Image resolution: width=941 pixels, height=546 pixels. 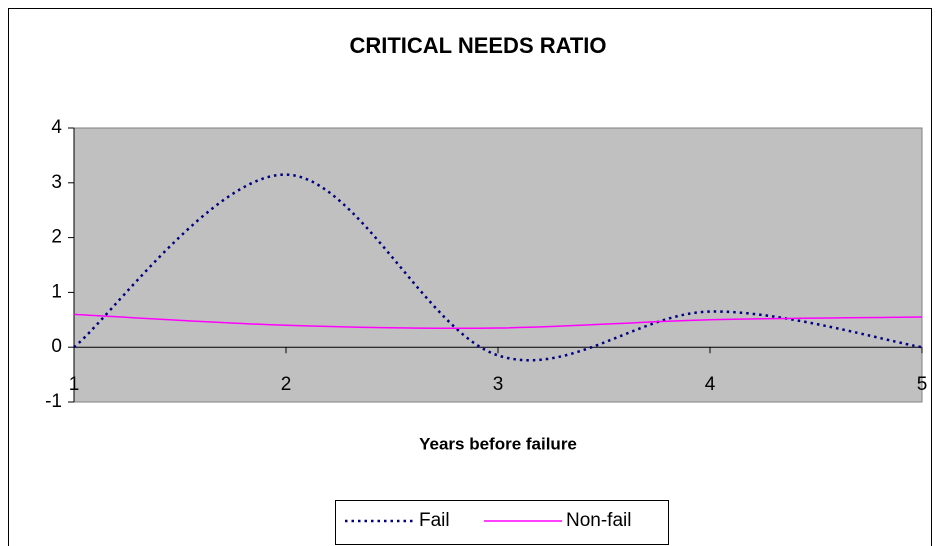 I want to click on y-tick-label: 0, so click(x=56, y=346).